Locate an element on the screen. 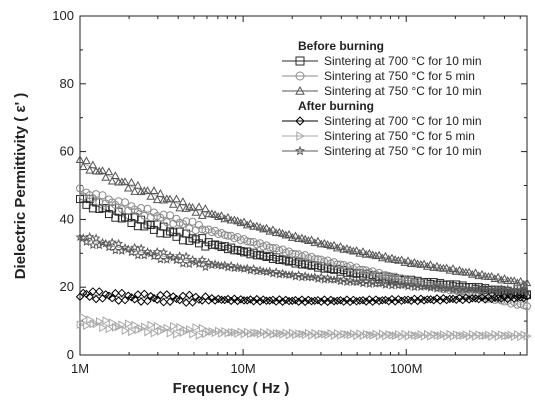 This screenshot has height=403, width=535. y-tick-label: 20 is located at coordinates (67, 286).